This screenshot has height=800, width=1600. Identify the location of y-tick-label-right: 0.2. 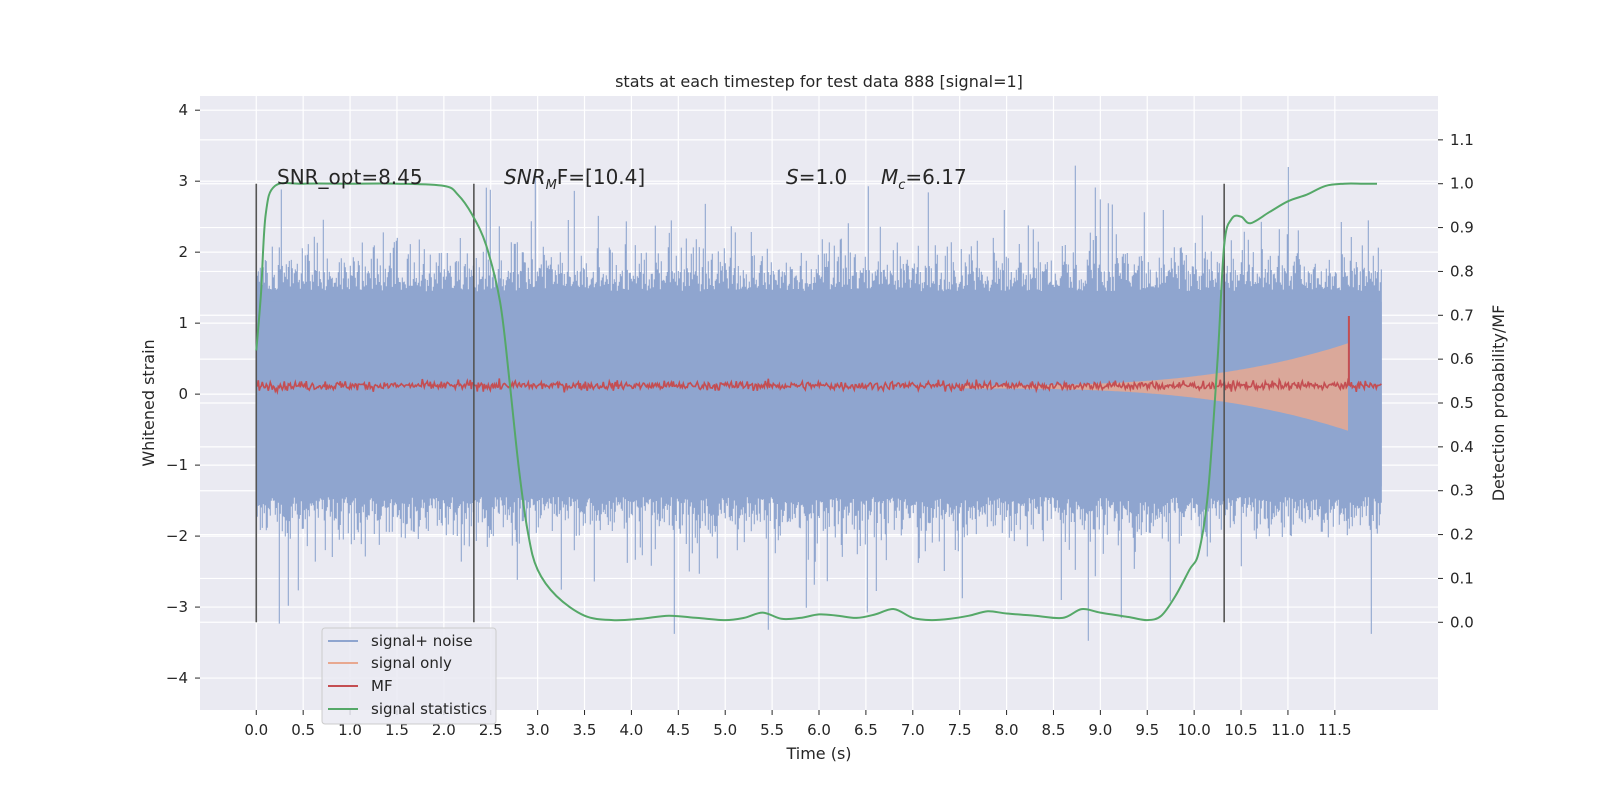
(1462, 535).